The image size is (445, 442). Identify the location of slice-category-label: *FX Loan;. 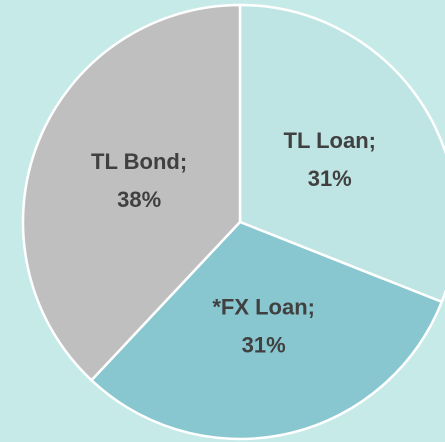
(263, 307).